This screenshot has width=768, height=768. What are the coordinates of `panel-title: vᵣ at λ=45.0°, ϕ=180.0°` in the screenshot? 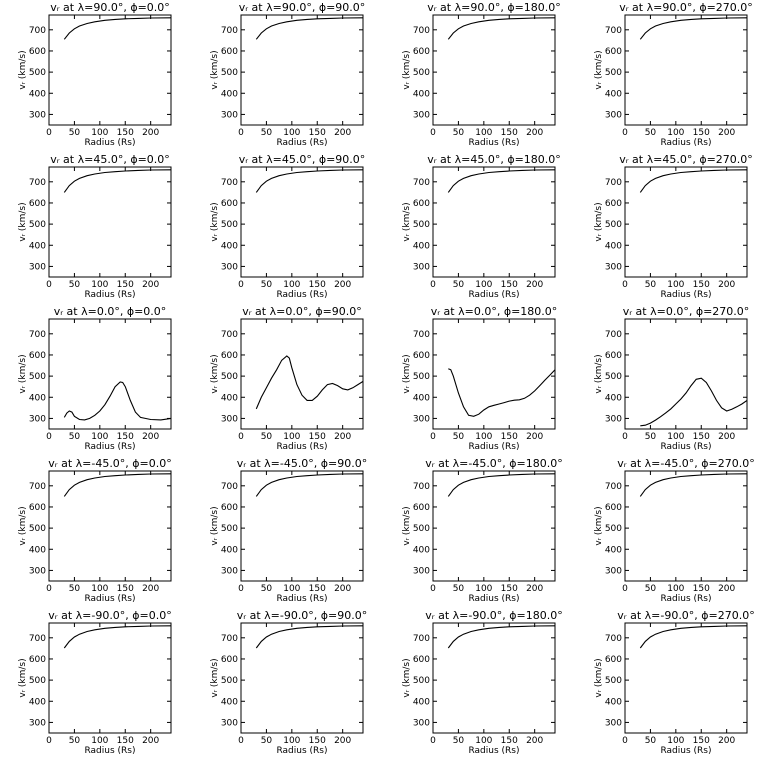 It's located at (494, 159).